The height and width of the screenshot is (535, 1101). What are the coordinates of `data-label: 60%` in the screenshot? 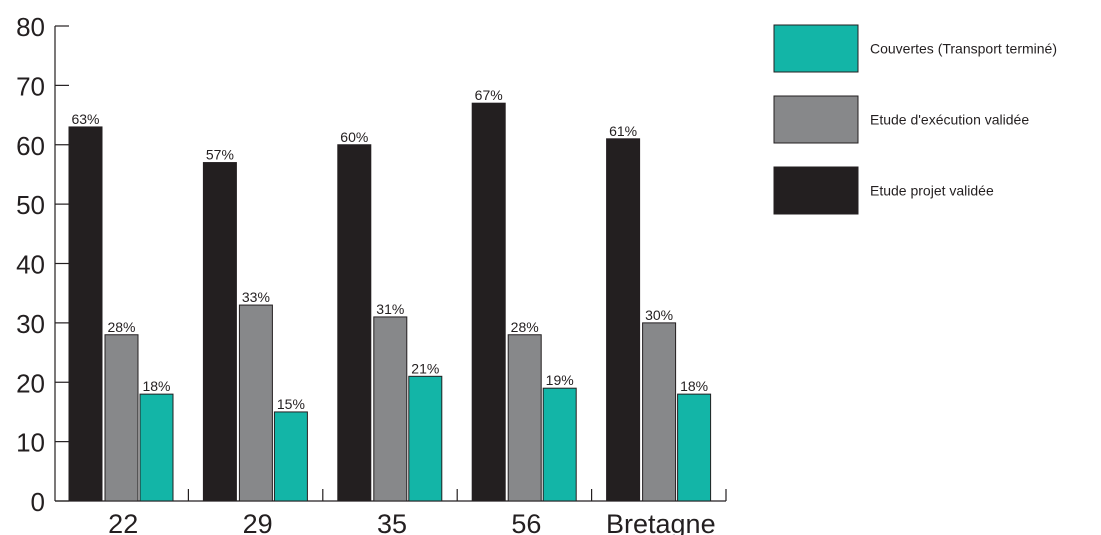 It's located at (354, 137).